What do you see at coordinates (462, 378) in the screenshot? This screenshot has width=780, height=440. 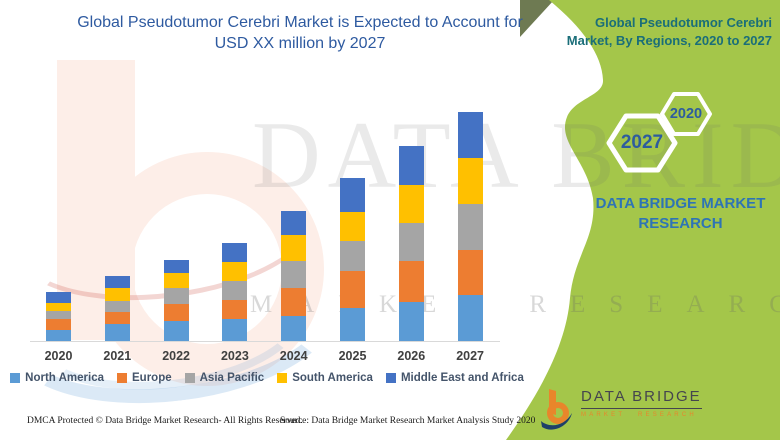 I see `legend-label: Middle East and Africa` at bounding box center [462, 378].